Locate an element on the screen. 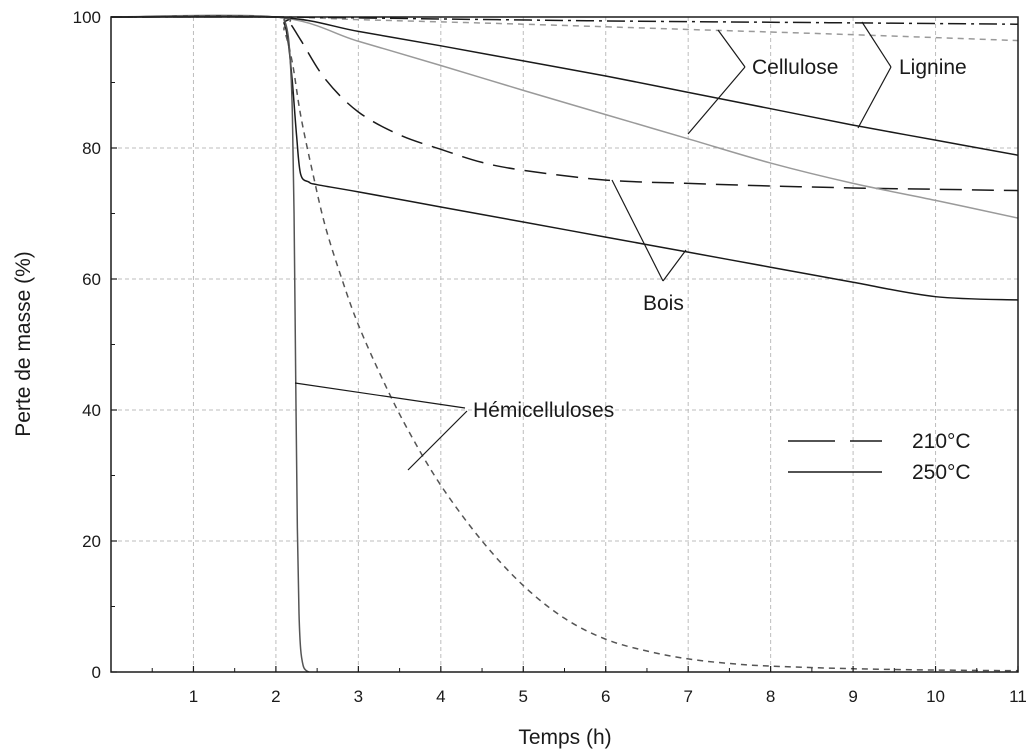 This screenshot has height=753, width=1030. x-tick-label: 8 is located at coordinates (770, 696).